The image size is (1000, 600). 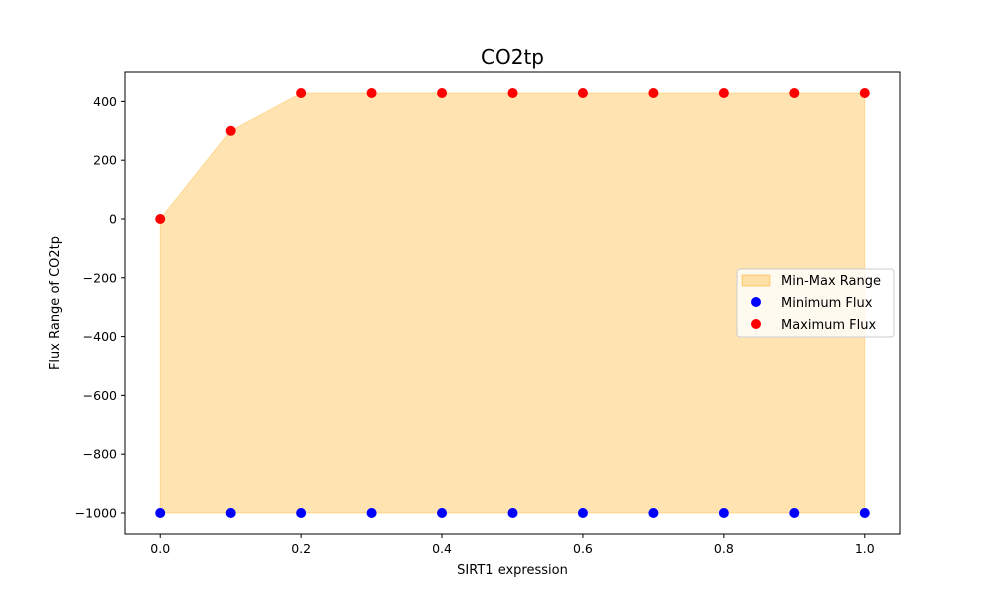 I want to click on x-tick-label: 1.0, so click(x=865, y=548).